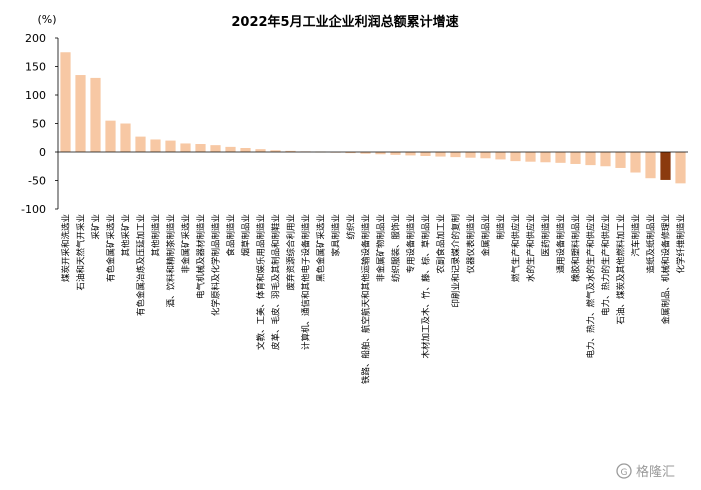  Describe the element at coordinates (216, 265) in the screenshot. I see `x-tick-label: 化学原料及化学制品制造业` at that location.